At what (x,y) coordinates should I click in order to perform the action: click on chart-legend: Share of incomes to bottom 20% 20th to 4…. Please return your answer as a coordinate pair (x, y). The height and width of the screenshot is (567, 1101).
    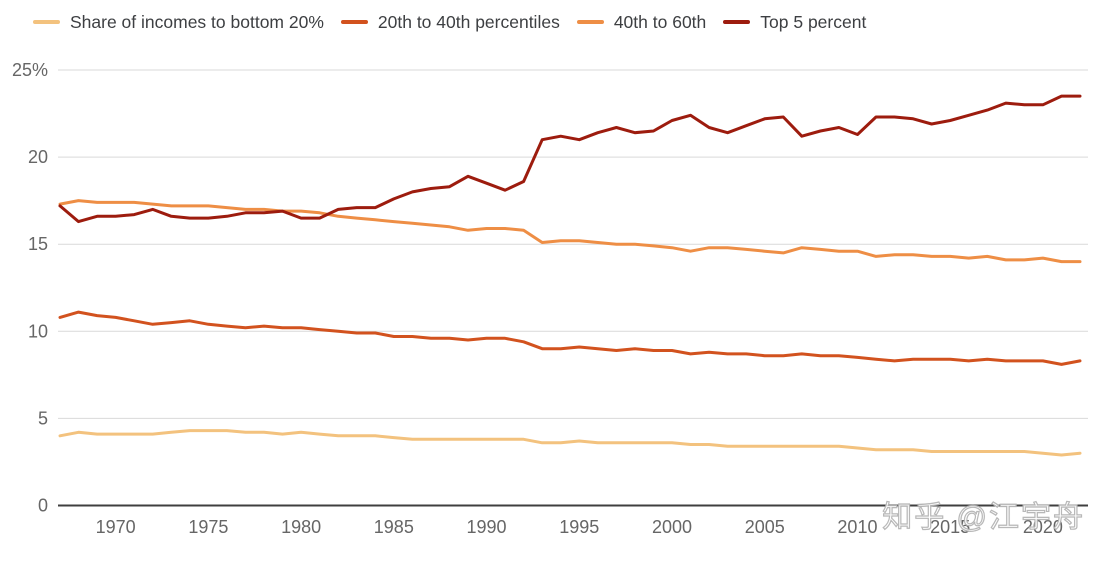
    Looking at the image, I should click on (458, 22).